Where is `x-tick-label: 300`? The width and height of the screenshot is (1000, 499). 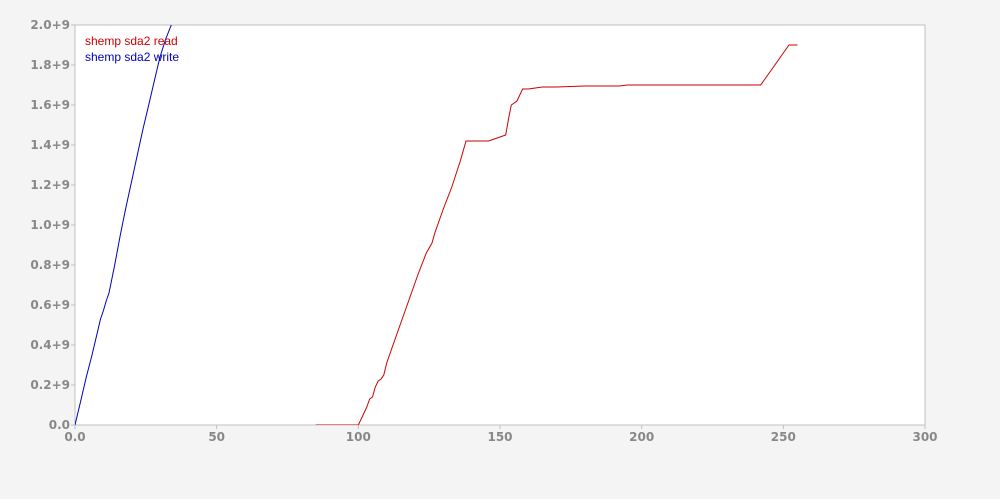 x-tick-label: 300 is located at coordinates (924, 437).